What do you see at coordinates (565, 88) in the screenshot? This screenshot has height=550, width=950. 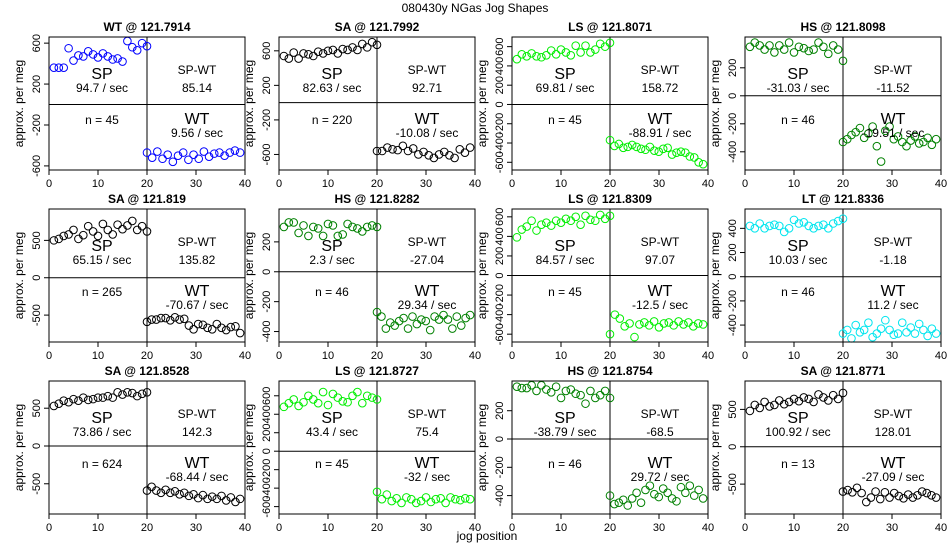 I see `sp-rate: 69.81 / sec` at bounding box center [565, 88].